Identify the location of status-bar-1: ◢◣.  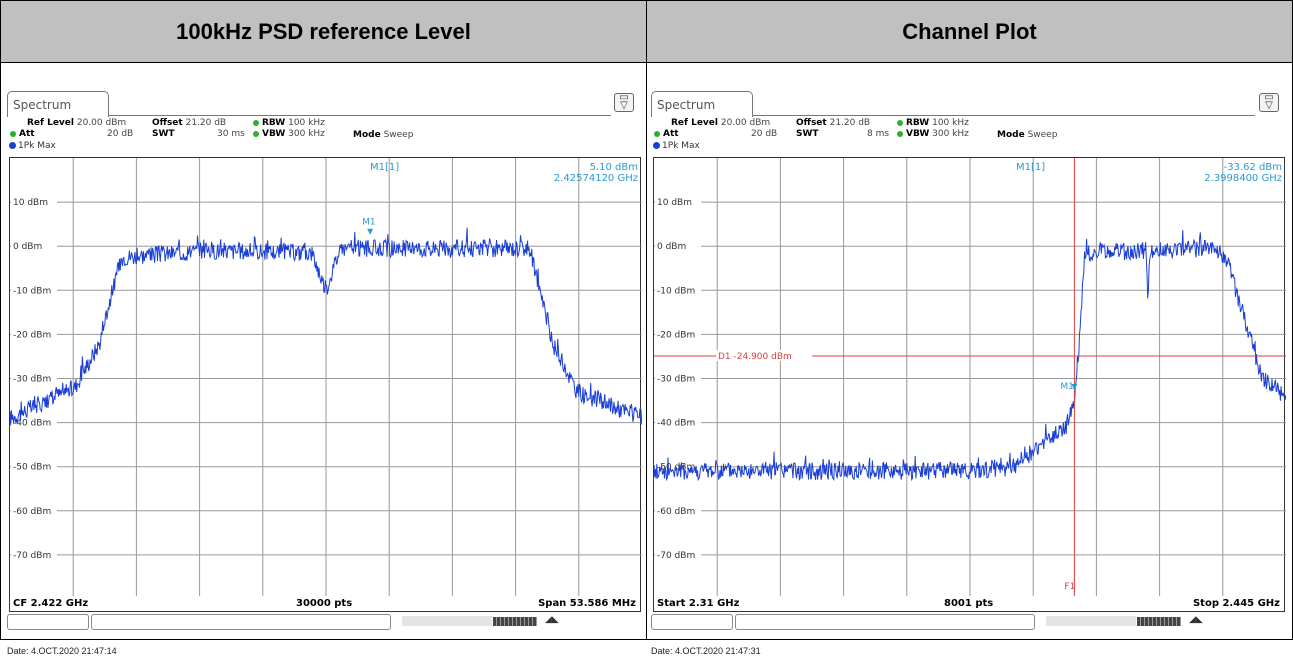
(324, 622).